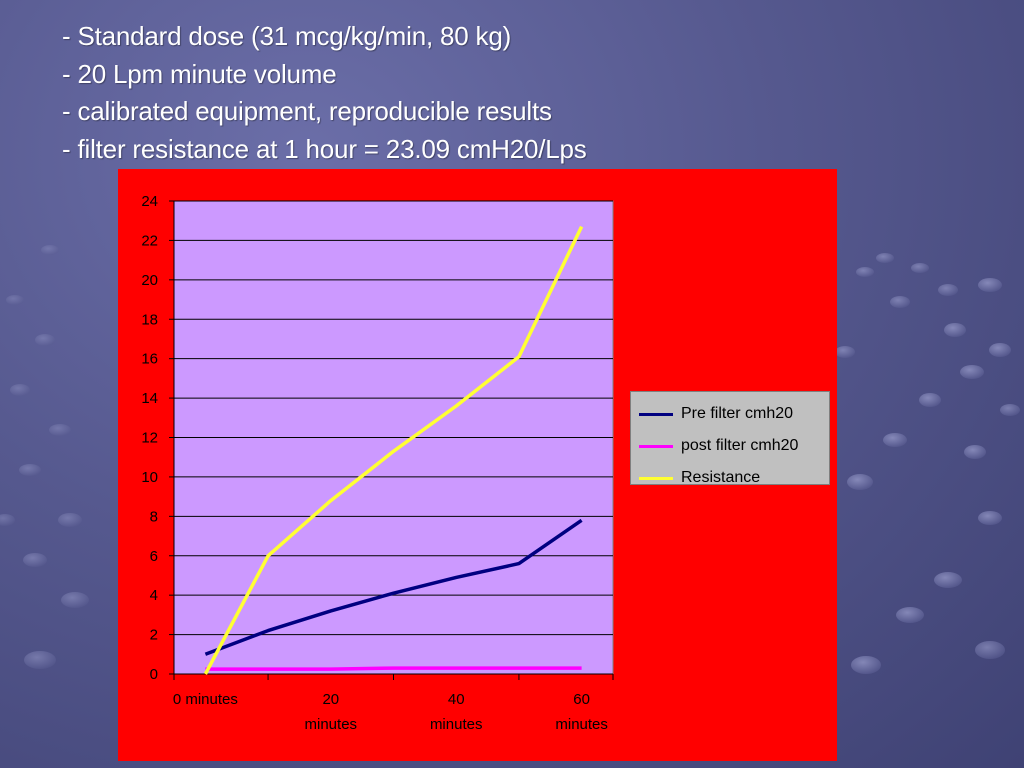 The width and height of the screenshot is (1024, 768). Describe the element at coordinates (656, 446) in the screenshot. I see `legend-swatch-post-filter` at that location.